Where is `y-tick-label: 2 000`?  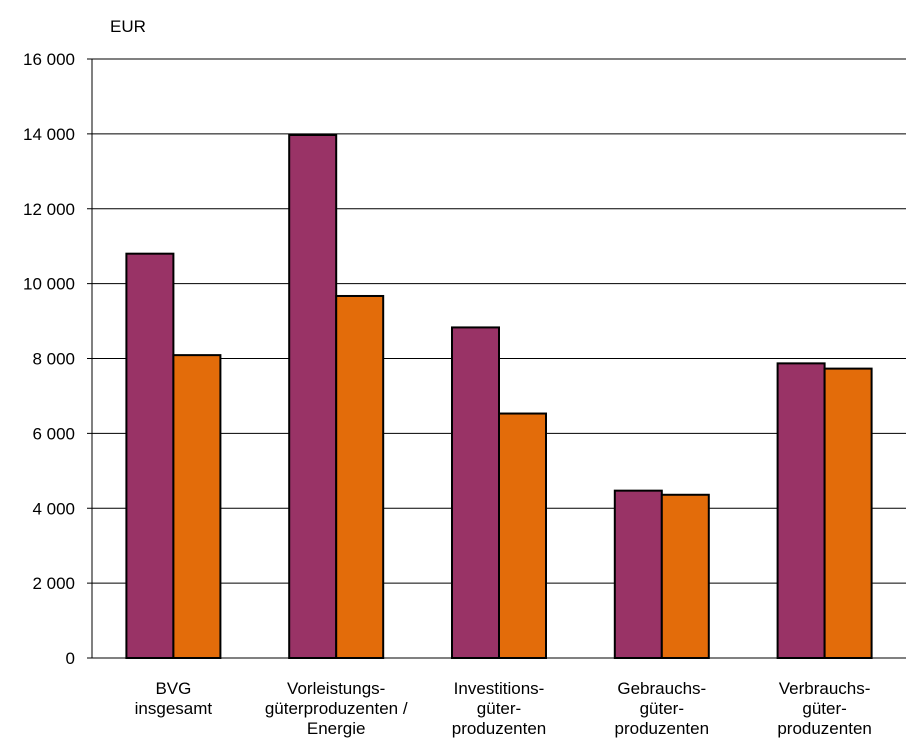
y-tick-label: 2 000 is located at coordinates (53, 583).